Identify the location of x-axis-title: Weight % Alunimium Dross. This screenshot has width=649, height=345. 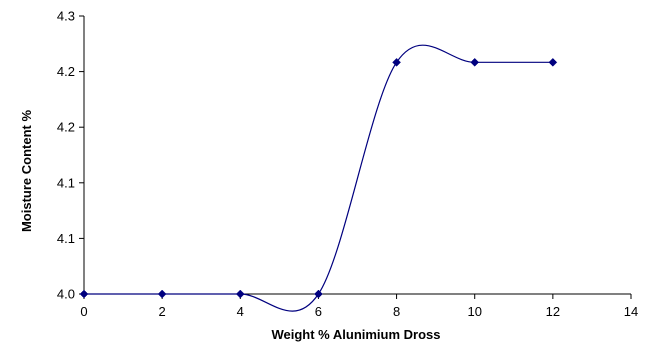
(355, 334).